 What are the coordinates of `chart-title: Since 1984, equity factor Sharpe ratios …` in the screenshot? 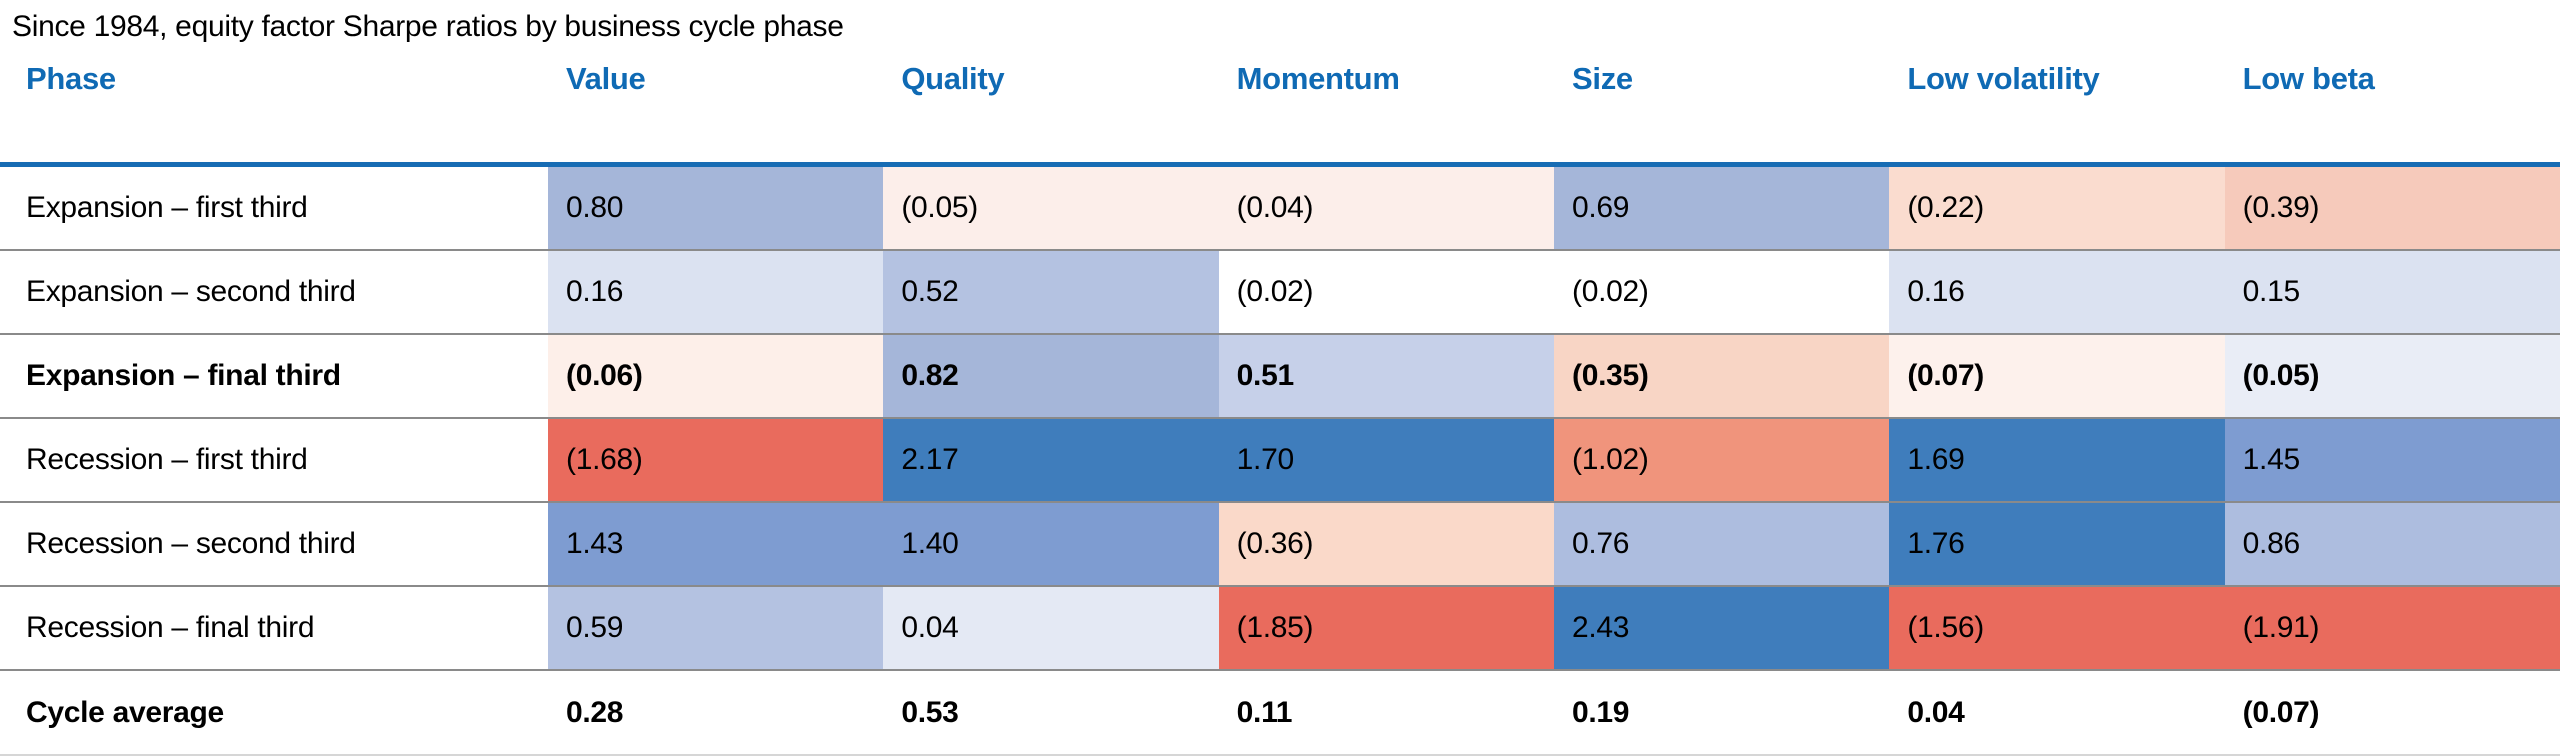 It's located at (428, 26).